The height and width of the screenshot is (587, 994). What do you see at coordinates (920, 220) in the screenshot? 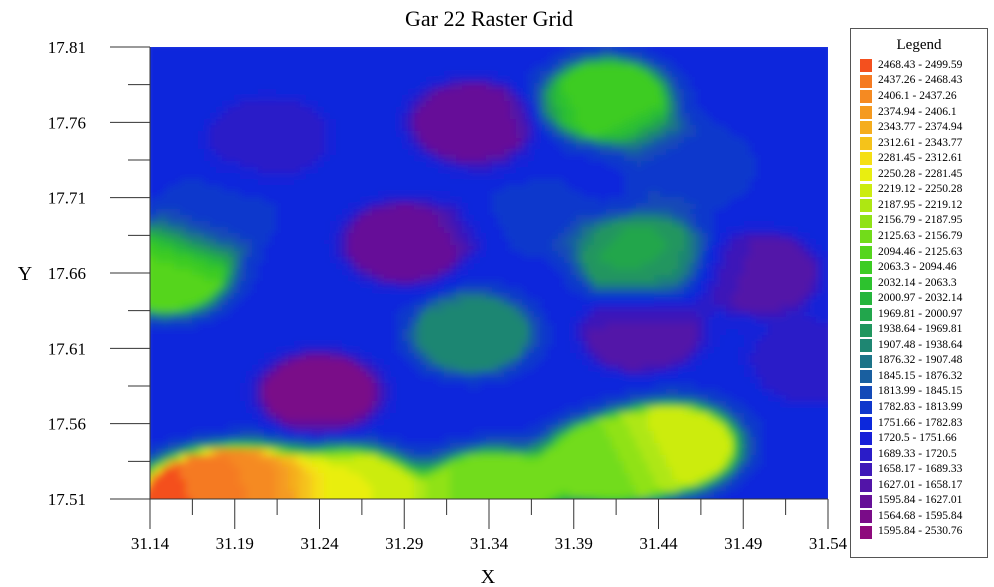
I see `legend-label: 2156.79 - 2187.95` at bounding box center [920, 220].